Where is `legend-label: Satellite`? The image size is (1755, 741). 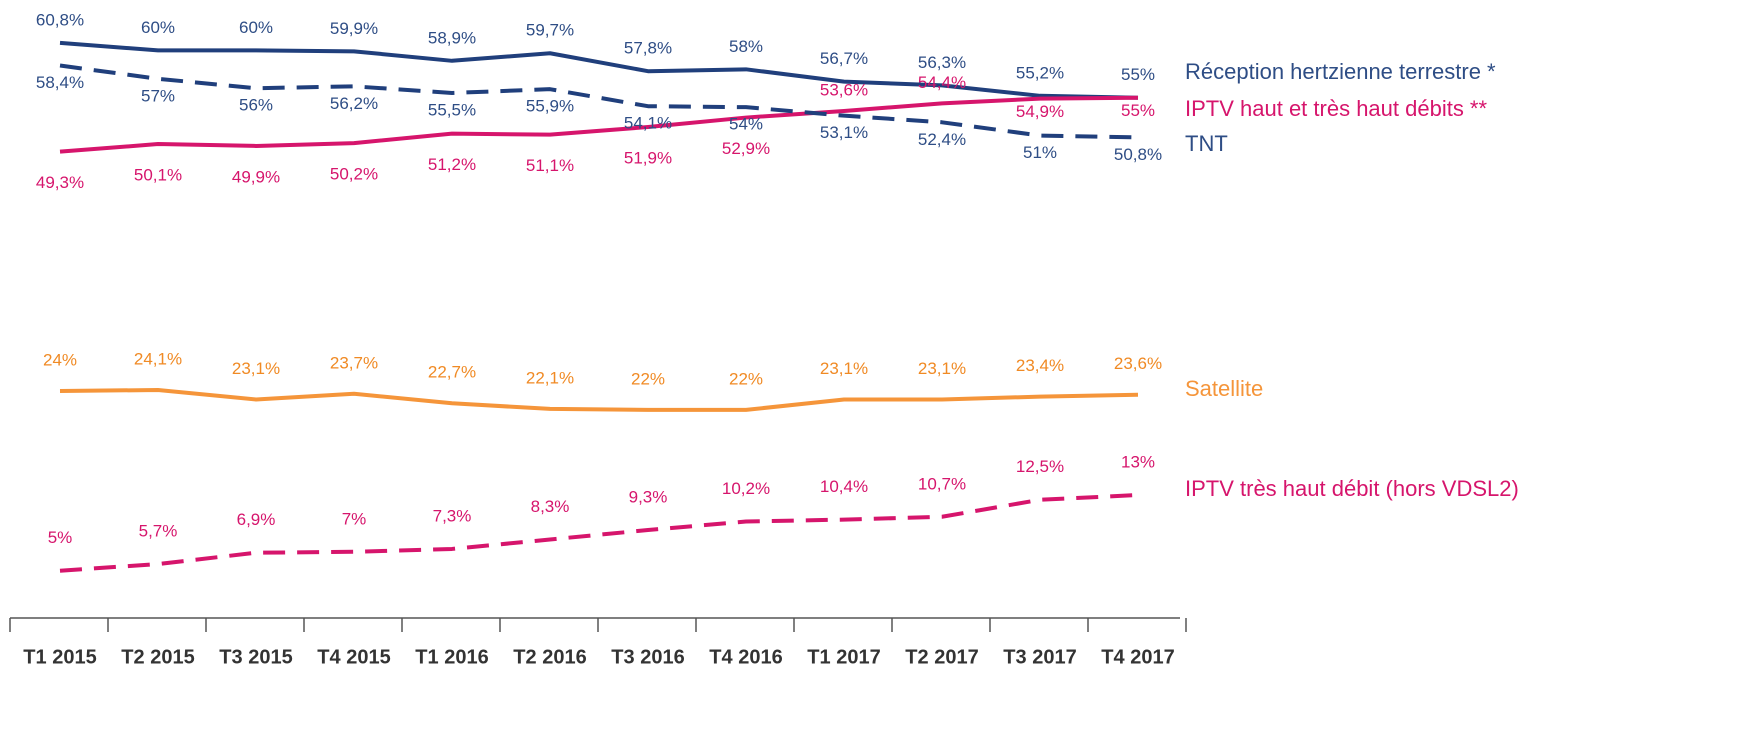
legend-label: Satellite is located at coordinates (1224, 388).